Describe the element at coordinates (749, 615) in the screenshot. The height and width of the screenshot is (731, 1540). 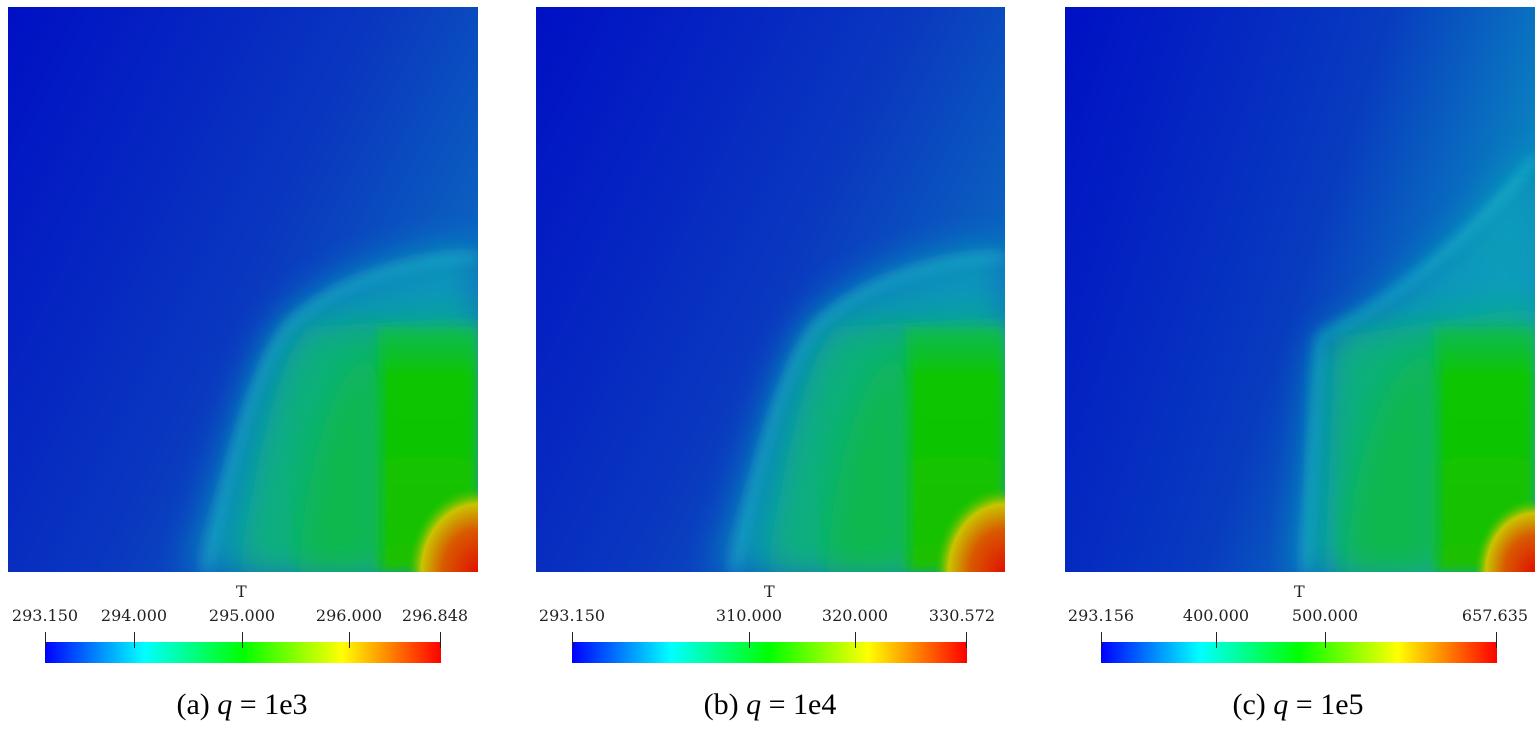
I see `colorbar-tick-label: 310.000` at that location.